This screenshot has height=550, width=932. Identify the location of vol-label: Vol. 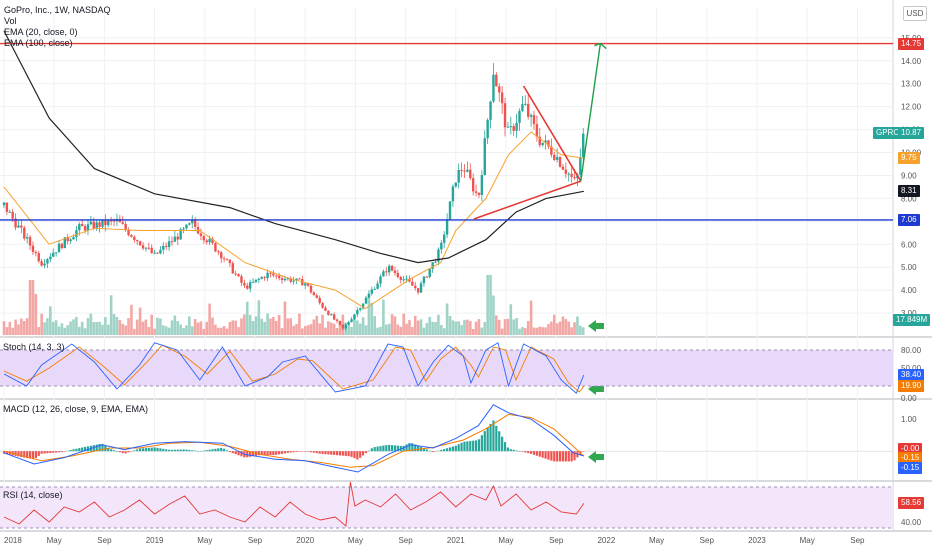
(10, 21).